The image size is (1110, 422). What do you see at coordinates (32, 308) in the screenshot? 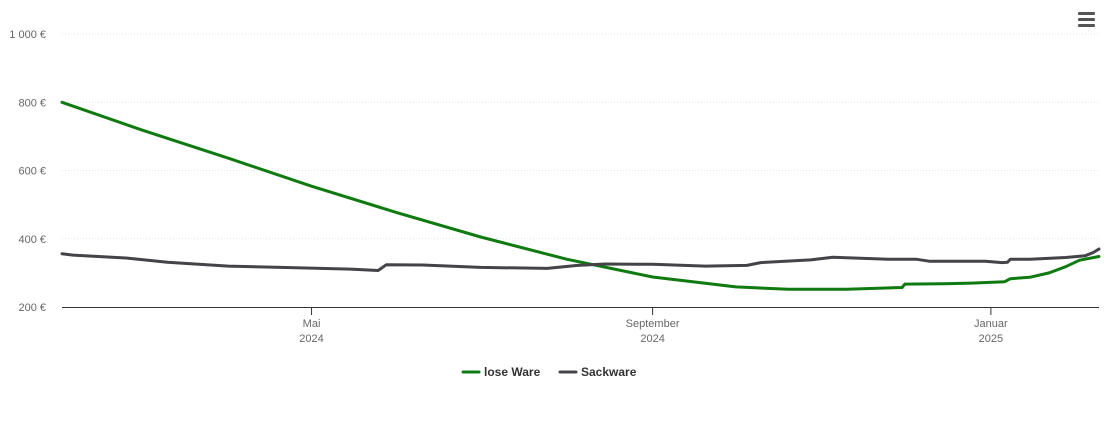
I see `y-tick-label: 200 €` at bounding box center [32, 308].